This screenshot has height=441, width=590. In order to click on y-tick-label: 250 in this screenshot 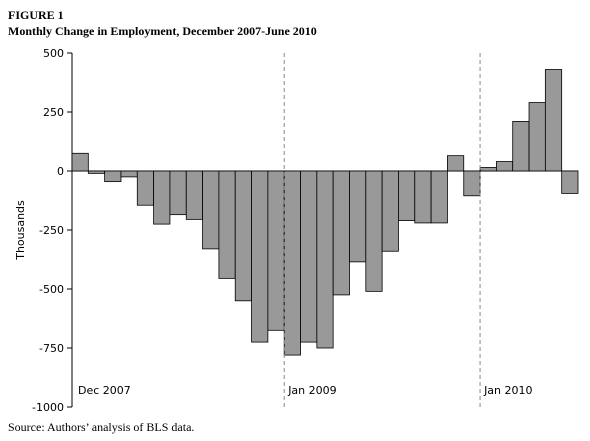, I will do `click(53, 112)`.